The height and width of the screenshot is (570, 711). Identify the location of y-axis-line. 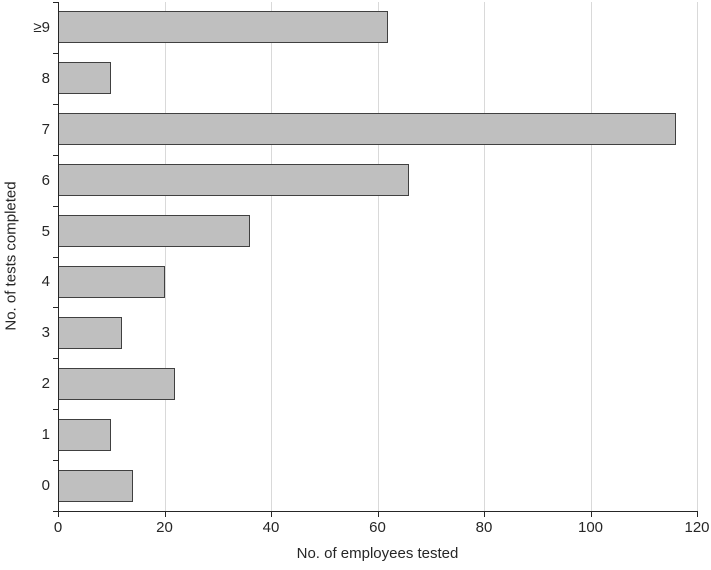
(58, 257).